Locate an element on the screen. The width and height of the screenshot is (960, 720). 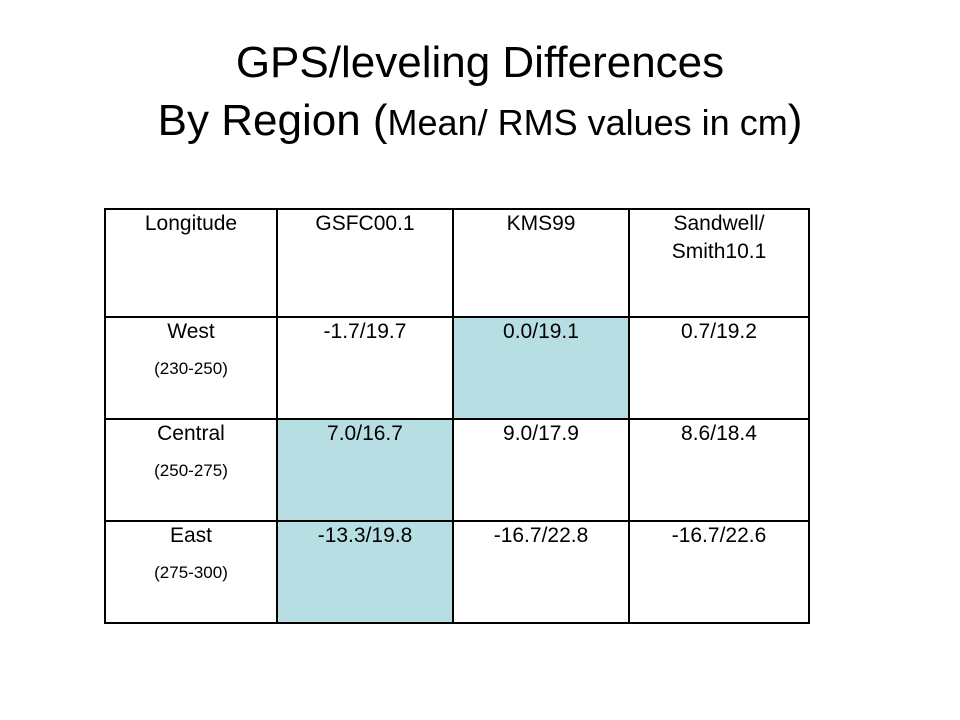
kms-value: 0.0/19.1 is located at coordinates (541, 368).